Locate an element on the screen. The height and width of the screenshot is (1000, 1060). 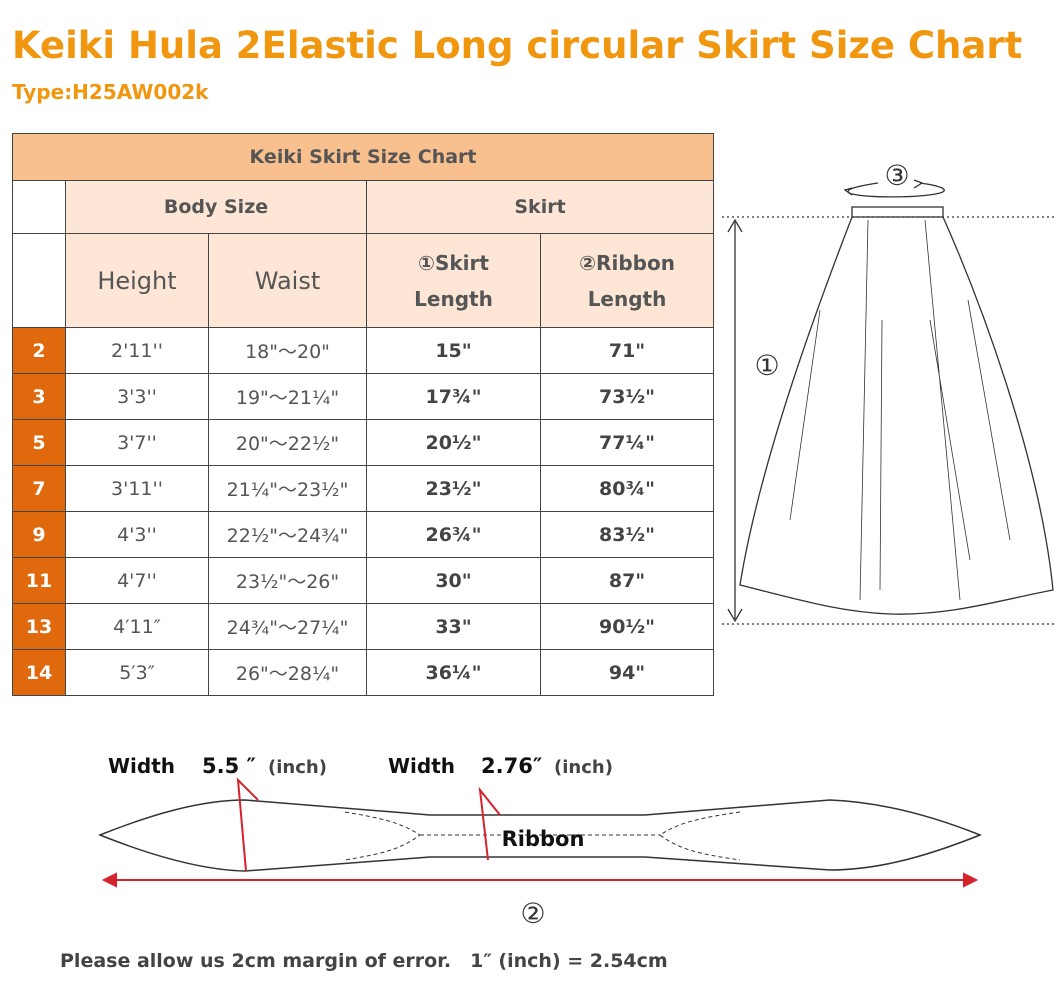
table-cell: 4'7'' is located at coordinates (137, 580).